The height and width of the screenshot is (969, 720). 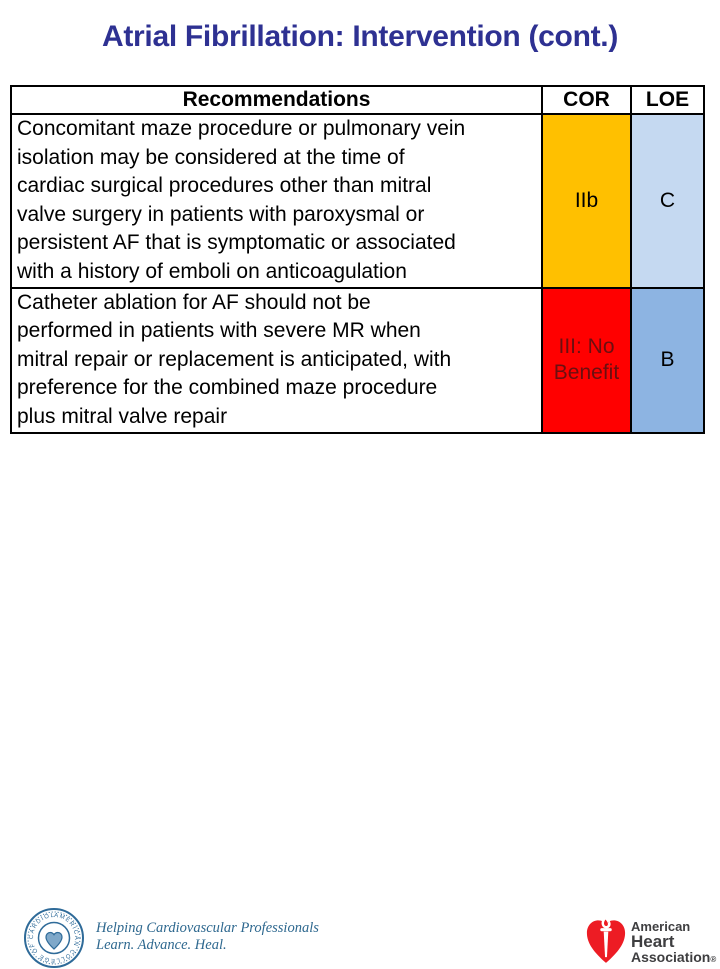 I want to click on table-header-row: Recommendations COR LOE, so click(x=357, y=100).